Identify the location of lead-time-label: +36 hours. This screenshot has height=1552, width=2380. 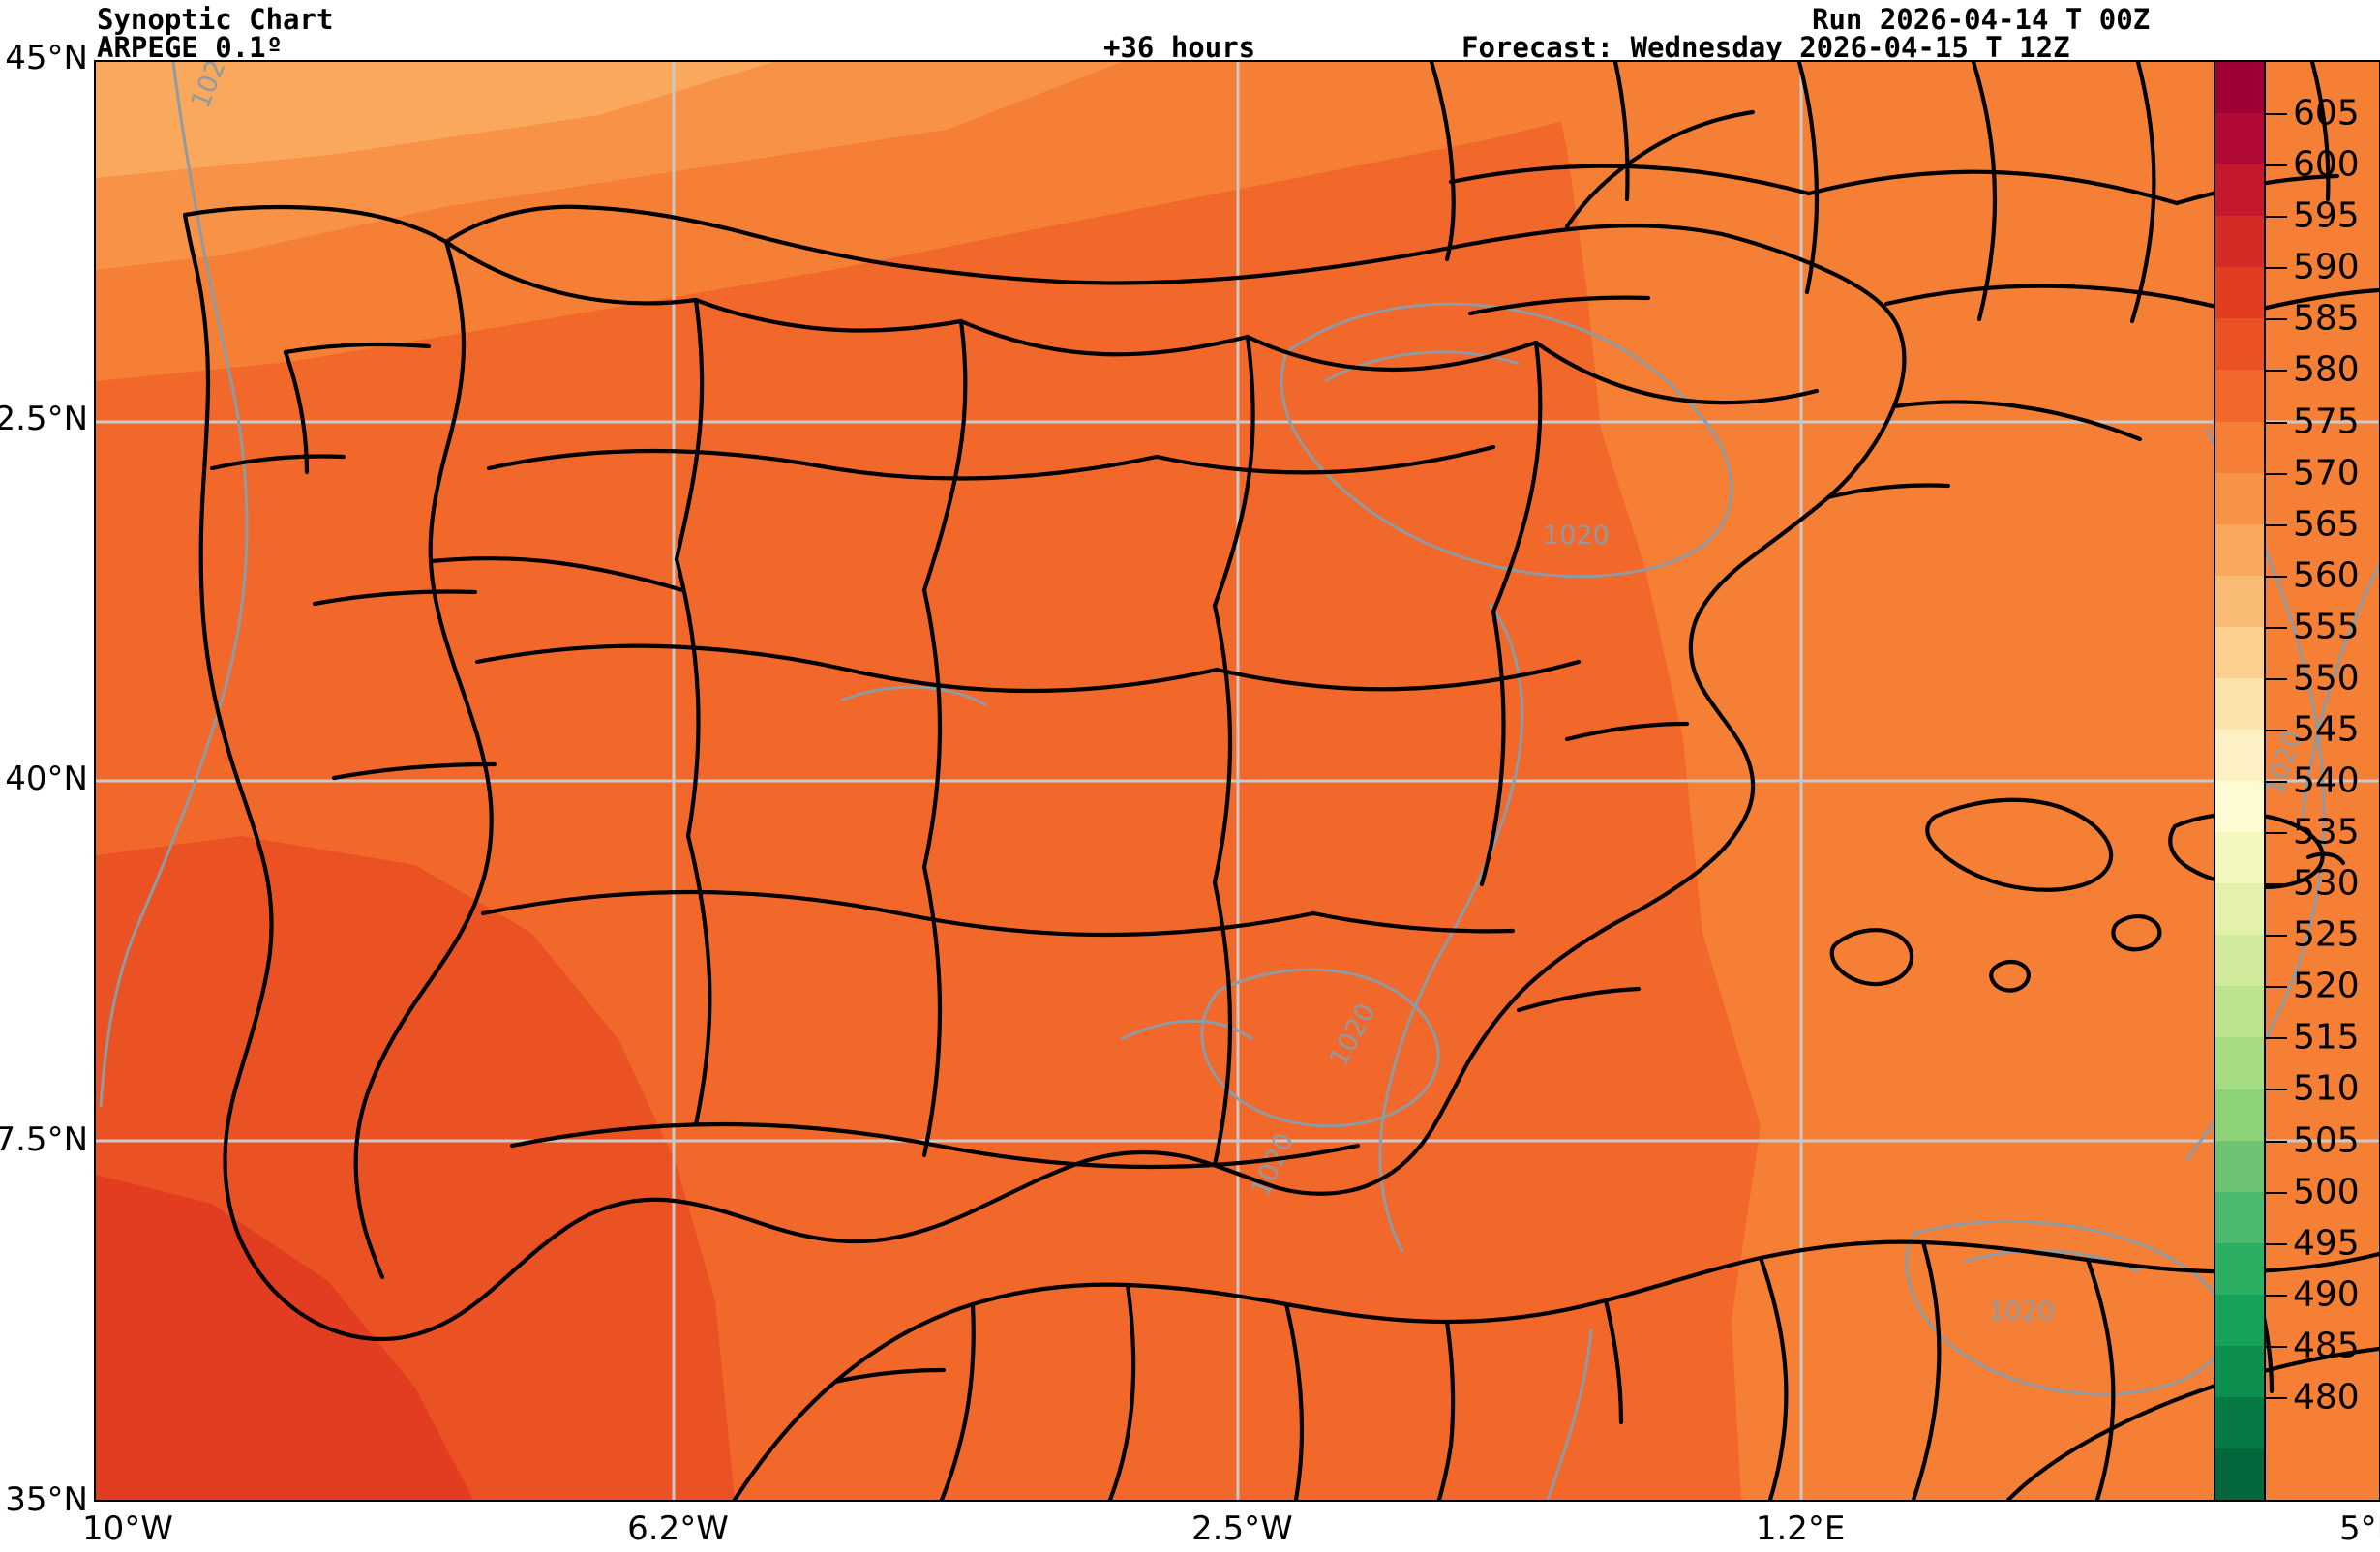
(1180, 48).